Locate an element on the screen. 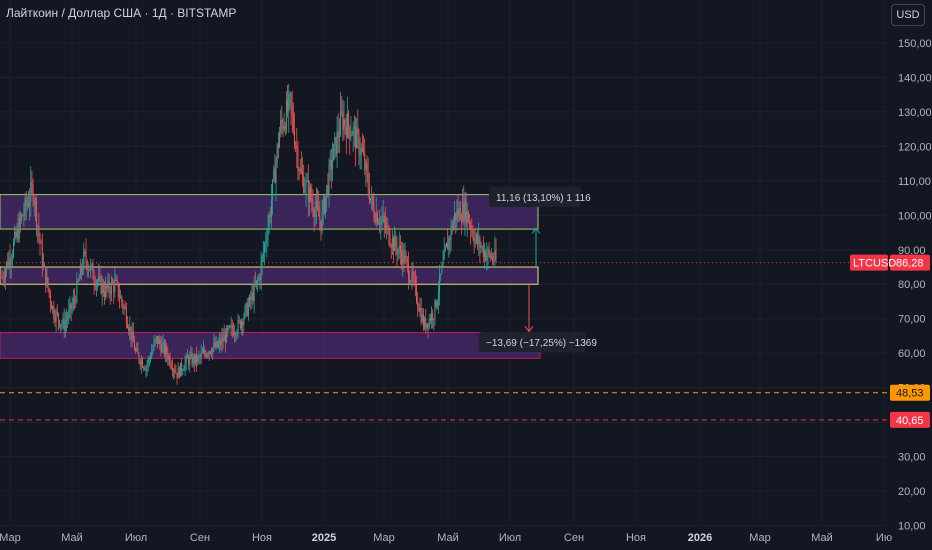 The image size is (932, 550). symbol-title: Лайткоин / Доллар США · 1Д · BITSTAMP is located at coordinates (121, 13).